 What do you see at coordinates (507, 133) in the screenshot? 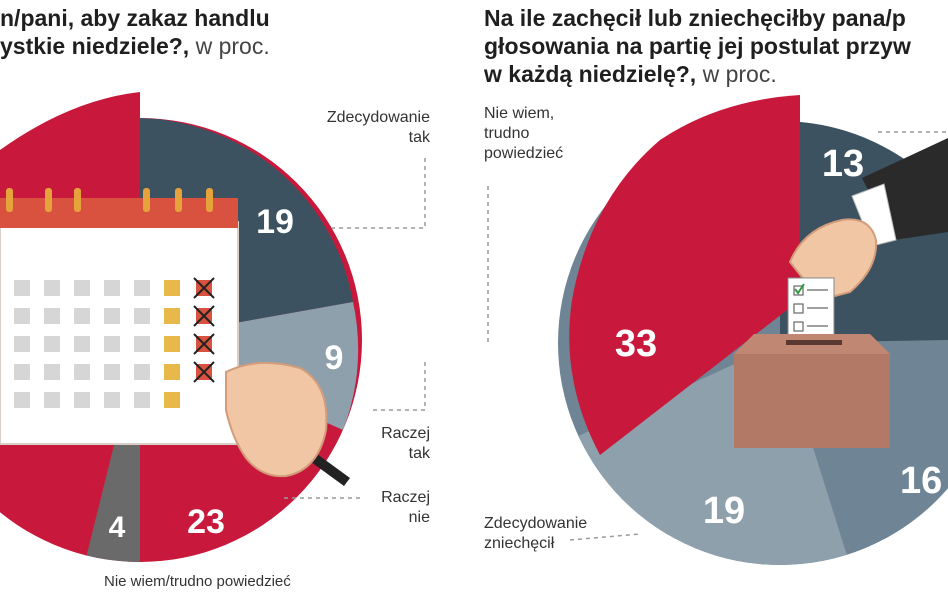
I see `label-nie-wiem-right-l2: trudno` at bounding box center [507, 133].